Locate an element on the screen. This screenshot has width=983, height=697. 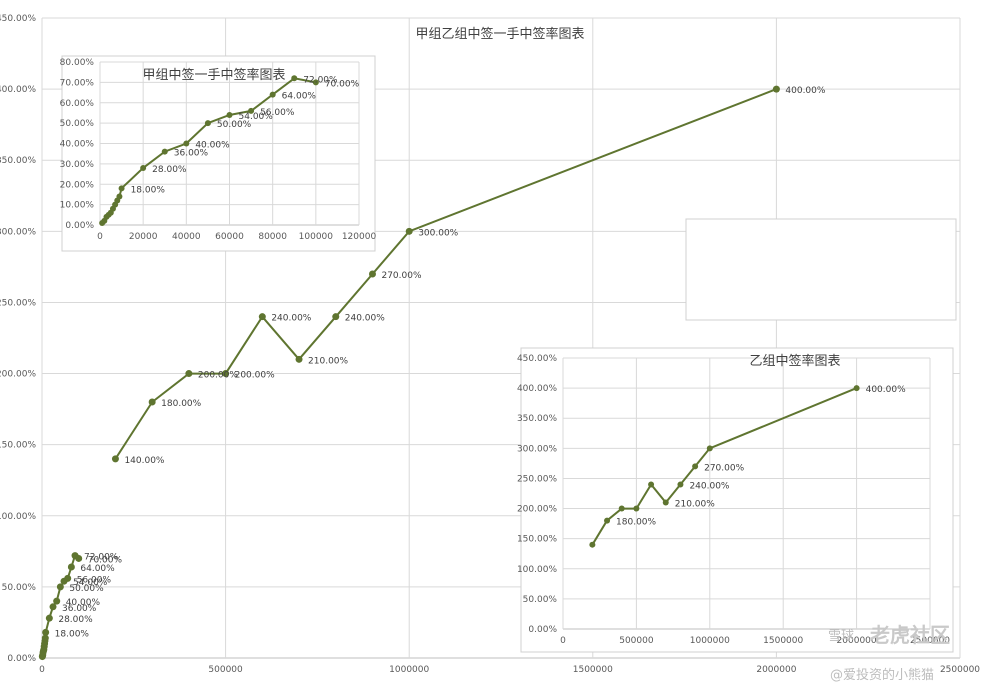
chart-title: 乙组中签率图表 is located at coordinates (794, 361).